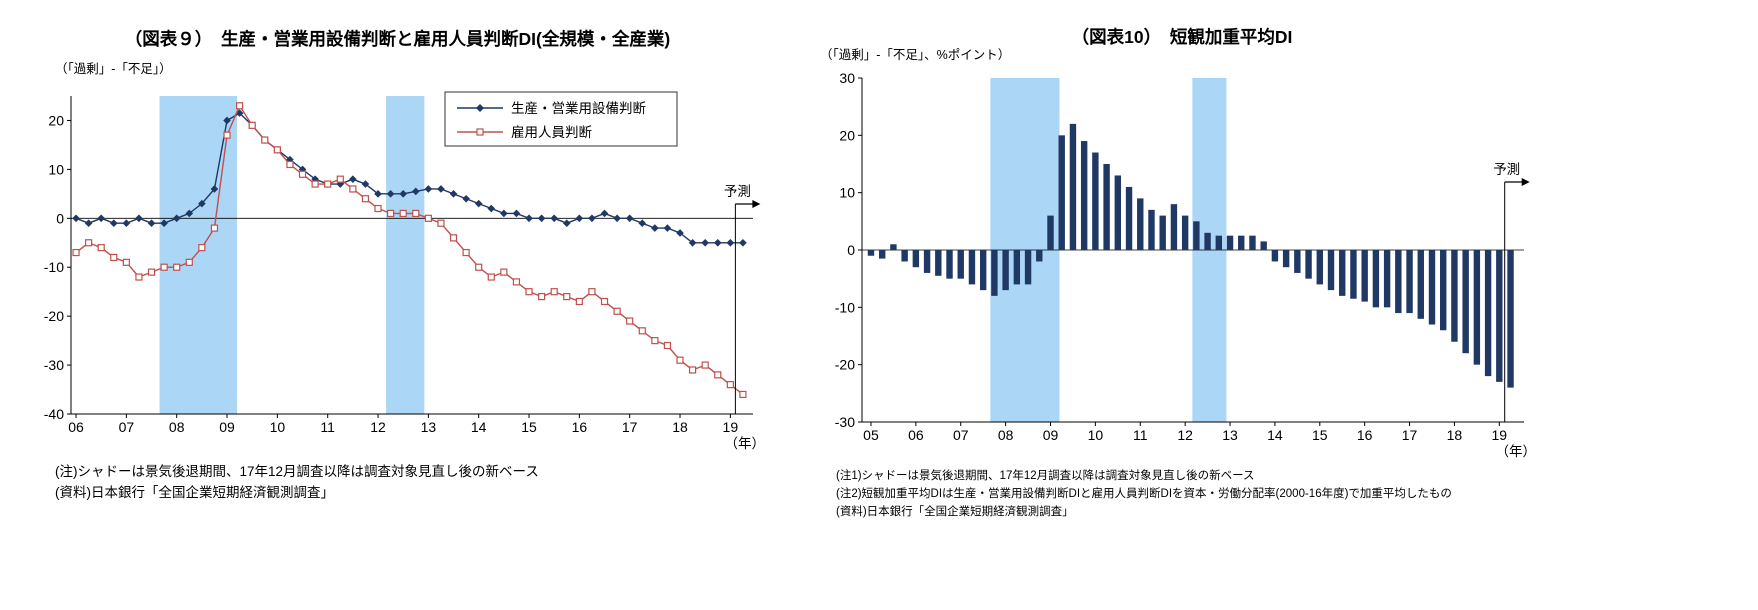 The width and height of the screenshot is (1758, 610). I want to click on figure9-note-source: (資料)日本銀行「全国企業短期経済観測調査」, so click(194, 492).